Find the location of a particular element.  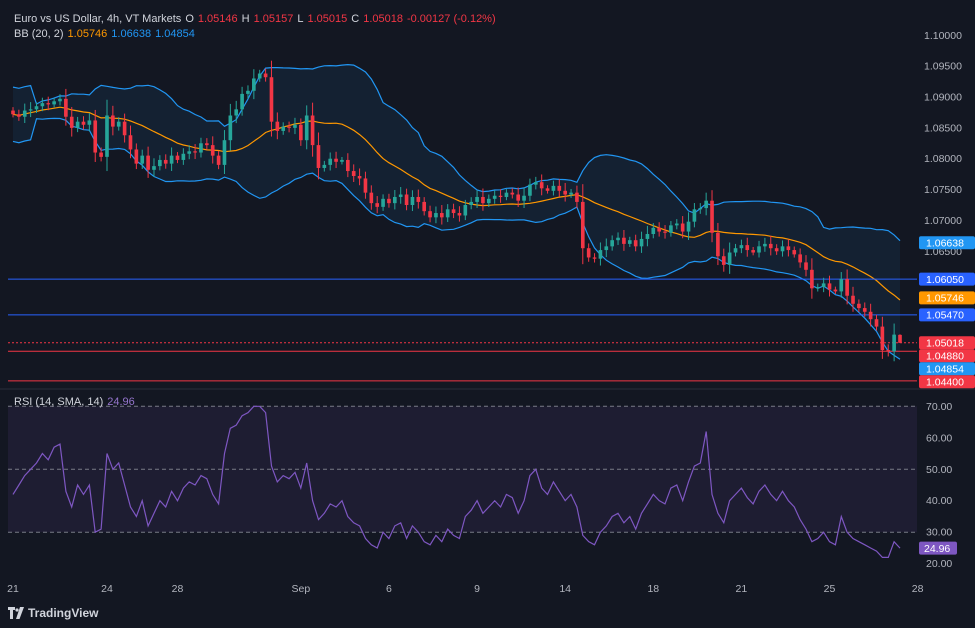

time-tick-label: 28 is located at coordinates (178, 589).